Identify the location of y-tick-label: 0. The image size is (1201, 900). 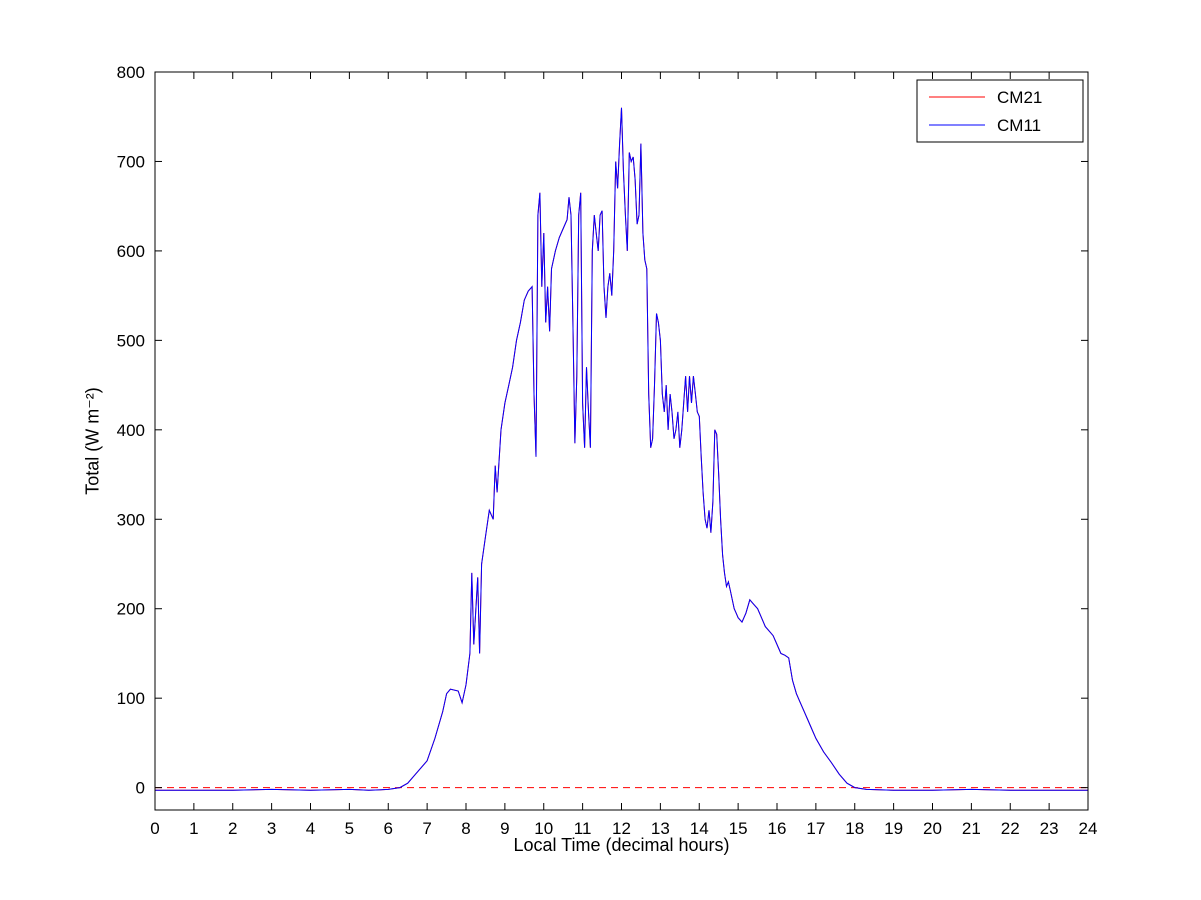
(140, 788).